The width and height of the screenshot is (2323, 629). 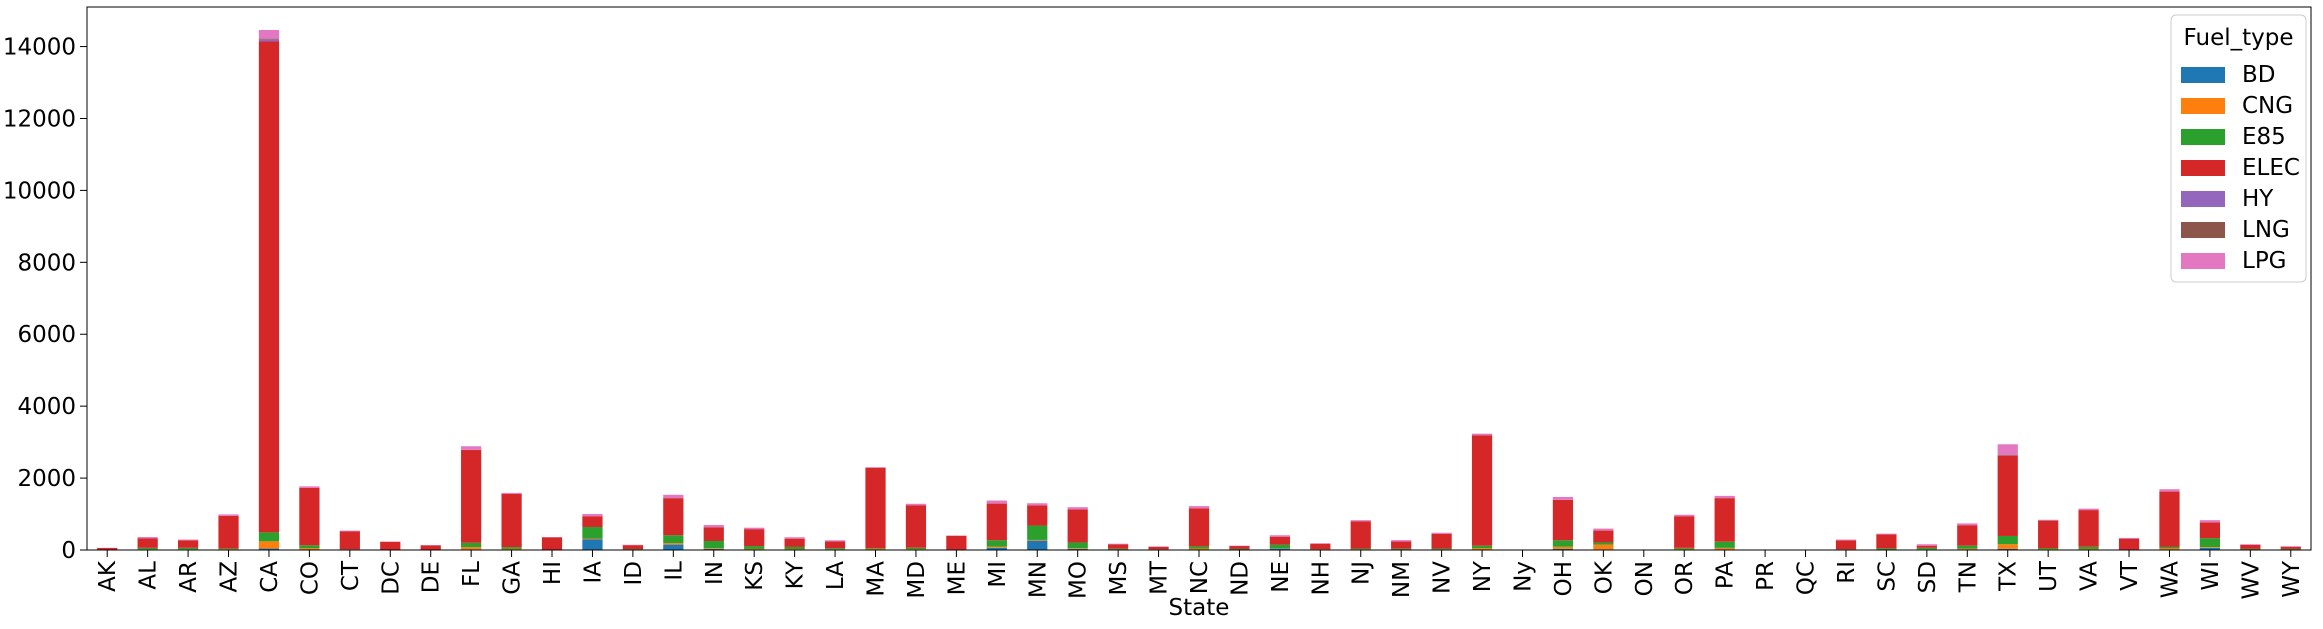 I want to click on x-tick-label: OR, so click(x=1685, y=578).